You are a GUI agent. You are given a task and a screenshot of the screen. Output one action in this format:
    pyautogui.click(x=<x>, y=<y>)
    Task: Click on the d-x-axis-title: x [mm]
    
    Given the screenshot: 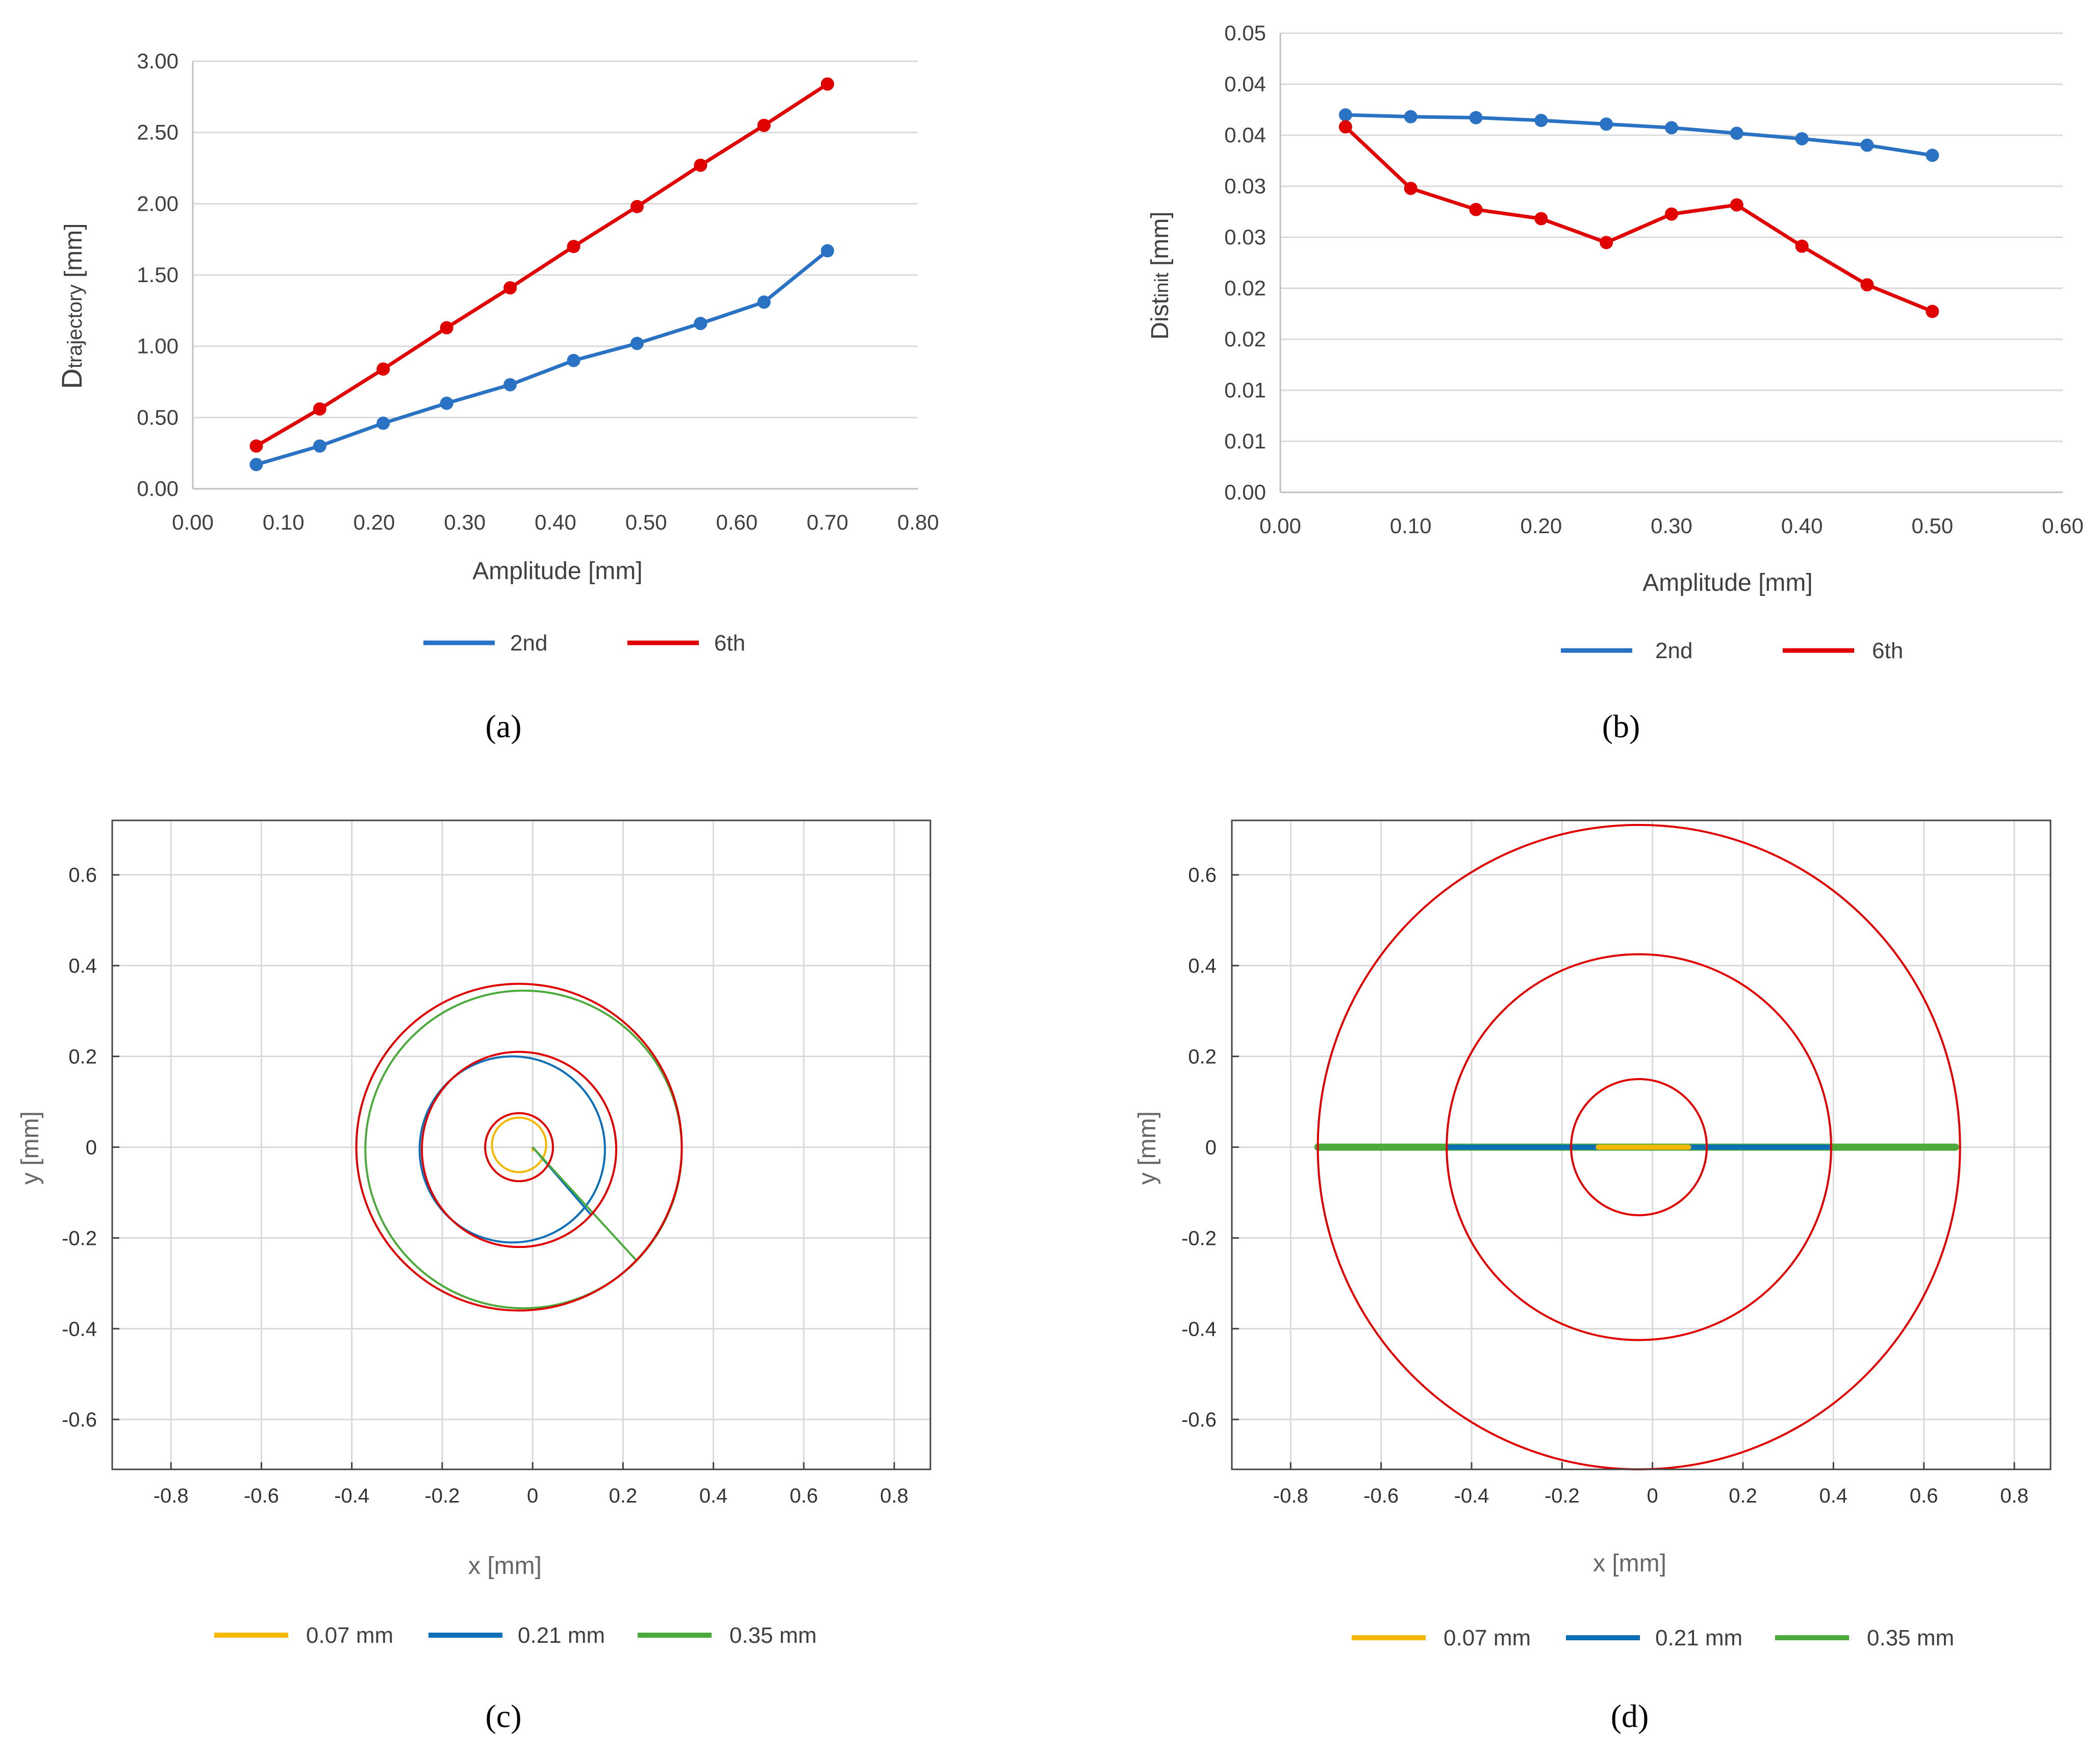 What is the action you would take?
    pyautogui.click(x=1630, y=1563)
    